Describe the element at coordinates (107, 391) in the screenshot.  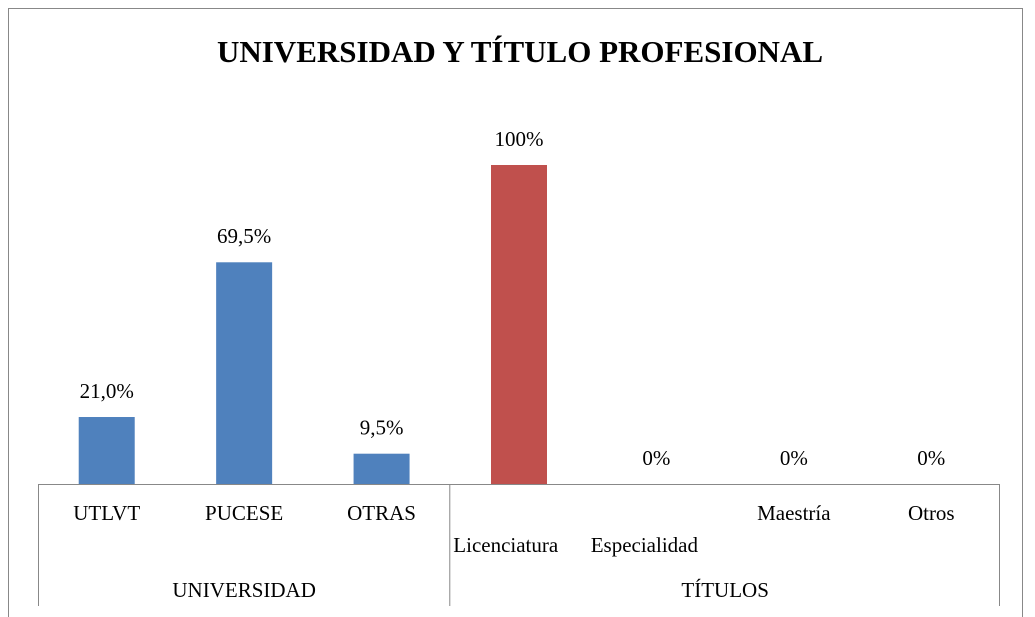
I see `value-label: 21,0%` at that location.